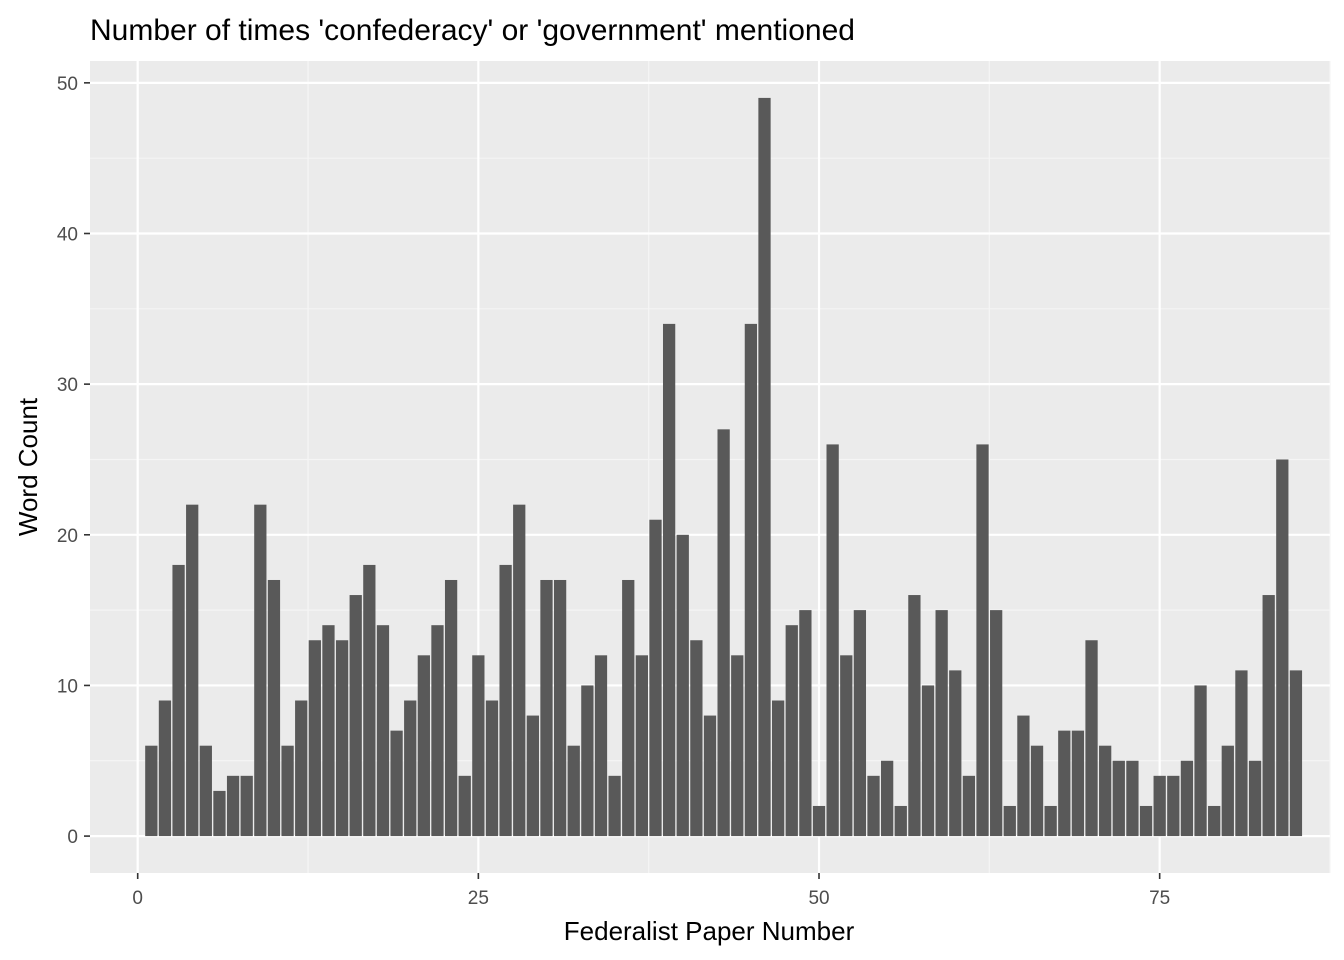 Image resolution: width=1344 pixels, height=960 pixels. I want to click on y-tick-label: 20, so click(67, 536).